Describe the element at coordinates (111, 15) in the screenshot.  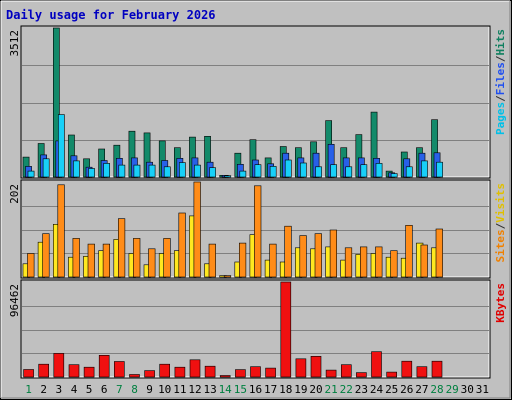
I see `chart-title: Daily usage for February 2026` at that location.